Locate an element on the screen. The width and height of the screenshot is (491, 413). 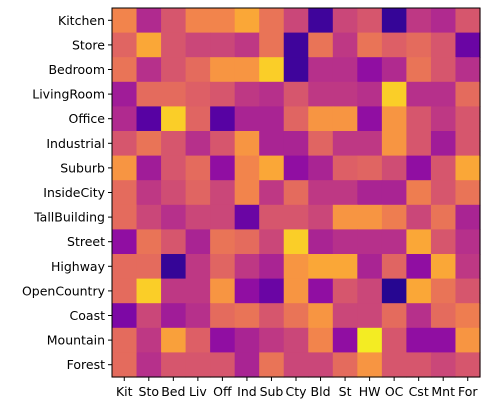
heatmap-cell-Office-Liv is located at coordinates (198, 119).